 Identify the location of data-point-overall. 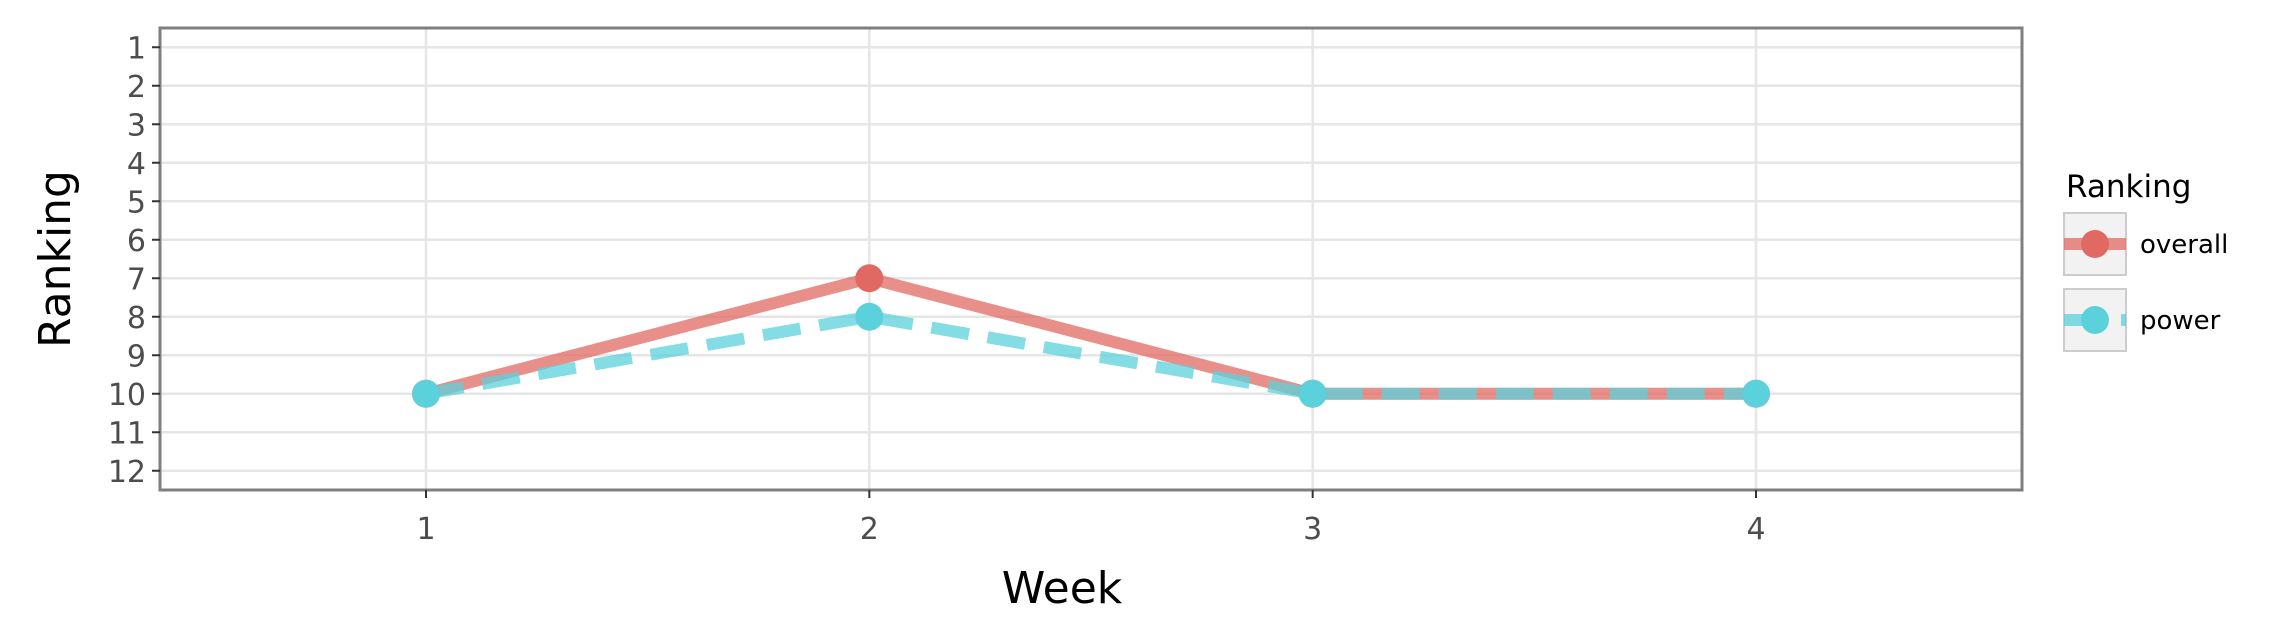
(869, 278).